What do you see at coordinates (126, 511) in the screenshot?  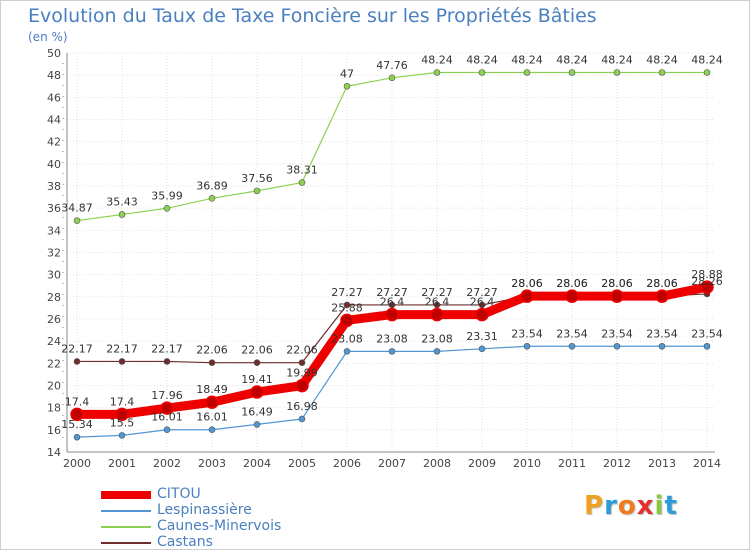 I see `legend-swatch` at bounding box center [126, 511].